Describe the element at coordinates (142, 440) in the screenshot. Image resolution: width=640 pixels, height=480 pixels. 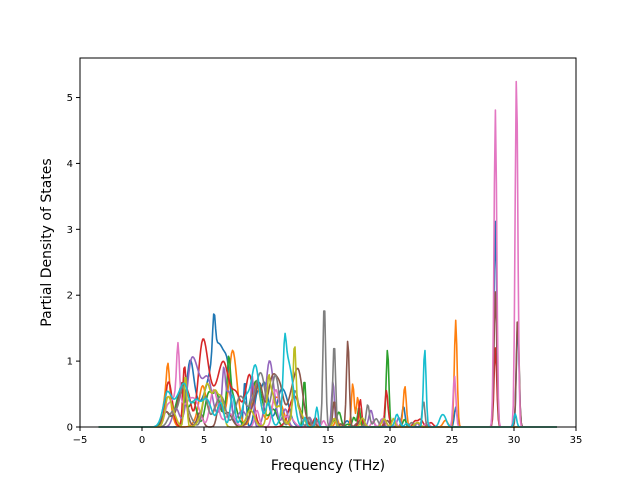
I see `x-tick-label: 0` at that location.